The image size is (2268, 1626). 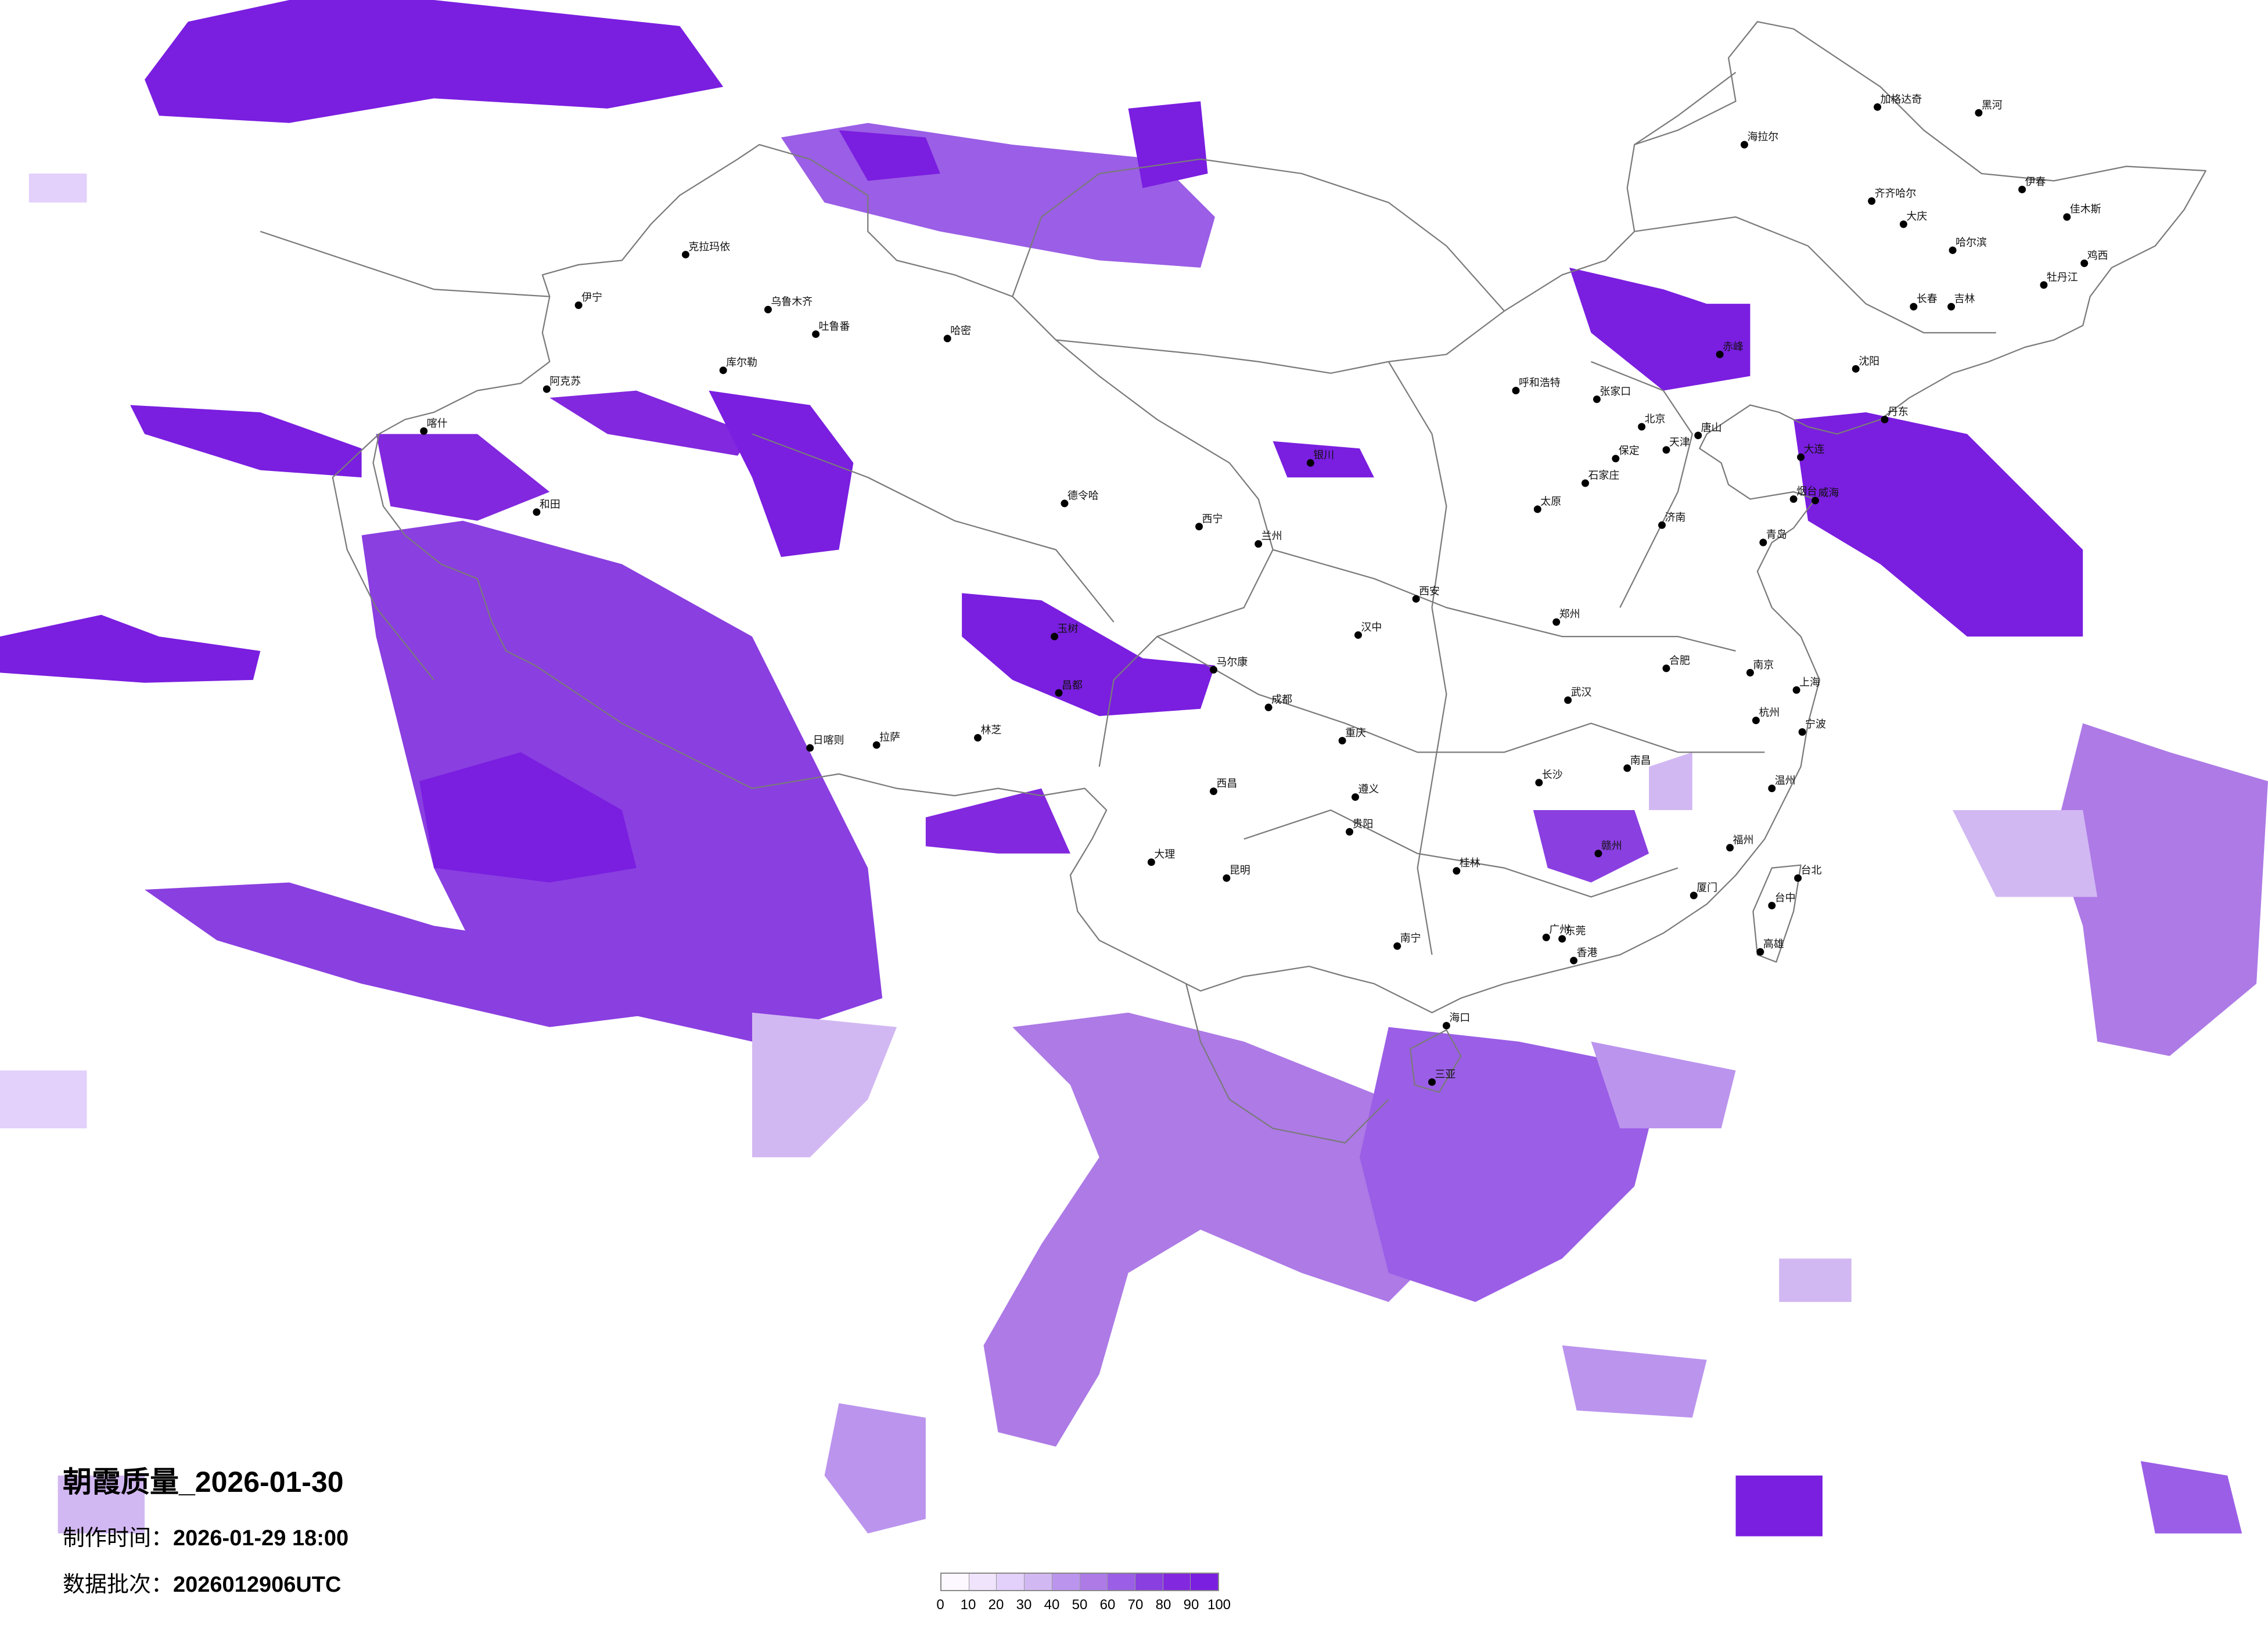 What do you see at coordinates (792, 302) in the screenshot?
I see `city-label: 乌鲁木齐` at bounding box center [792, 302].